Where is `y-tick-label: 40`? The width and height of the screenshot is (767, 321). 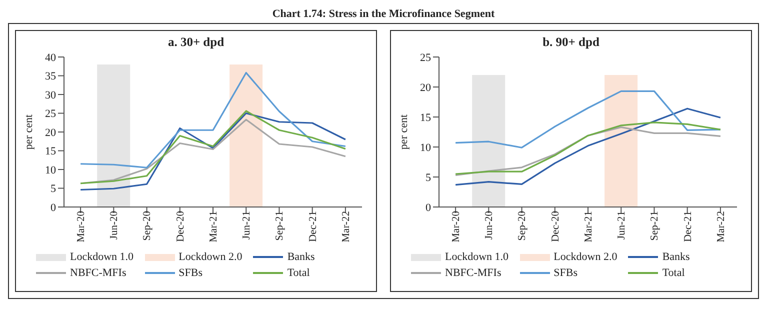 y-tick-label: 40 is located at coordinates (50, 58).